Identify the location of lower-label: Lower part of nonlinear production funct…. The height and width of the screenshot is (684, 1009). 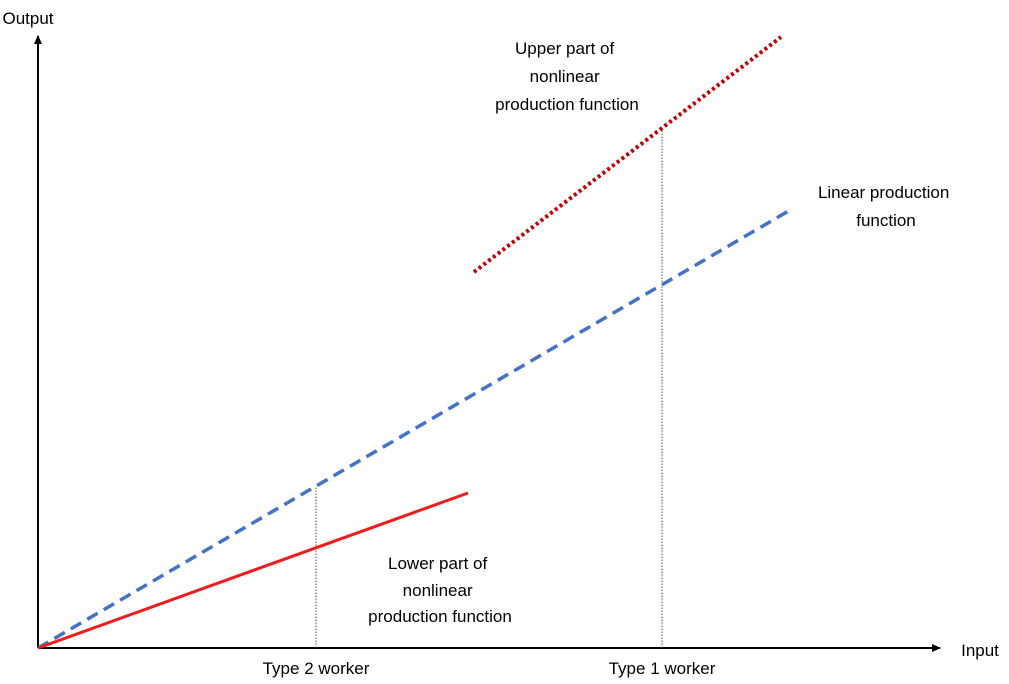
(440, 590).